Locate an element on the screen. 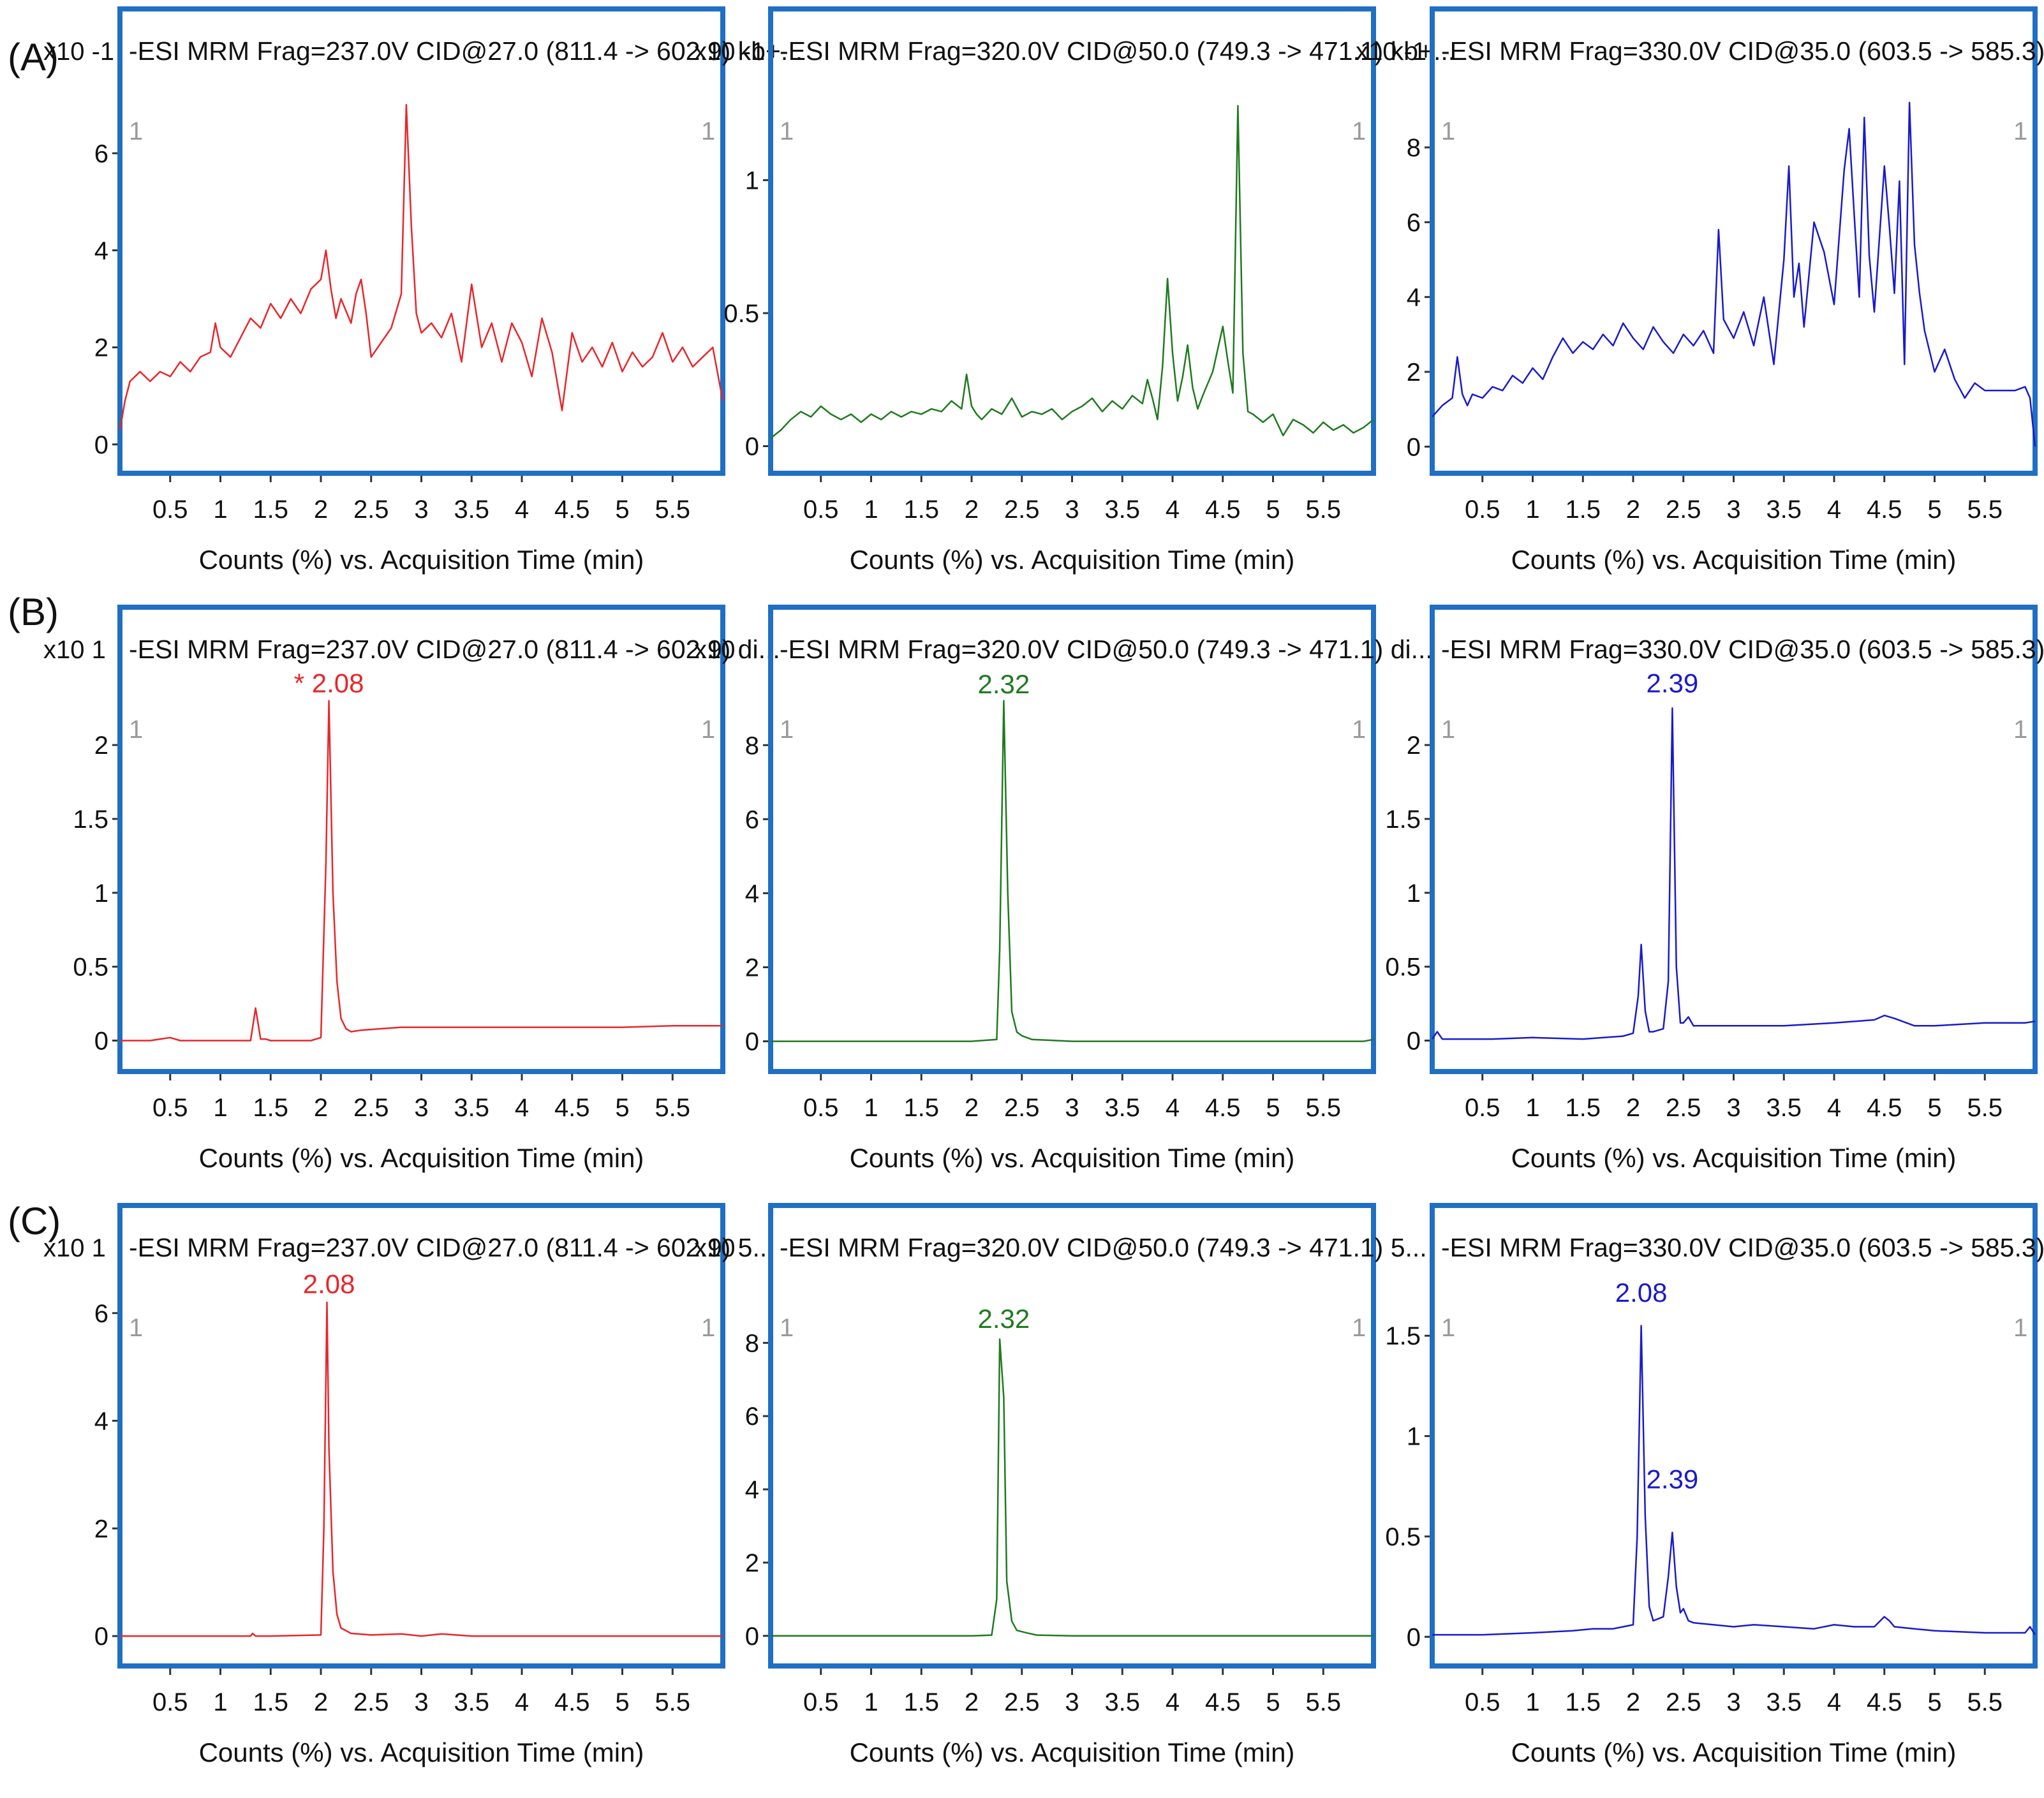  peak-label: 2.32 is located at coordinates (1004, 1319).